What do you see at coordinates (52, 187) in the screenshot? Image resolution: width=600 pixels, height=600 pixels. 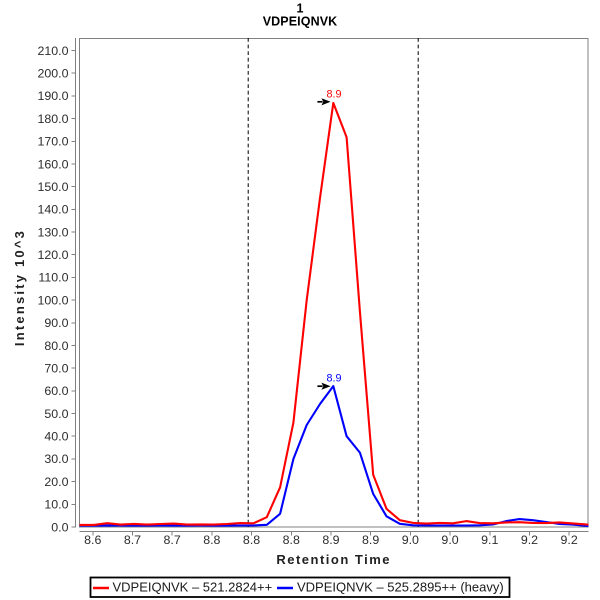 I see `svg-text: 150.0` at bounding box center [52, 187].